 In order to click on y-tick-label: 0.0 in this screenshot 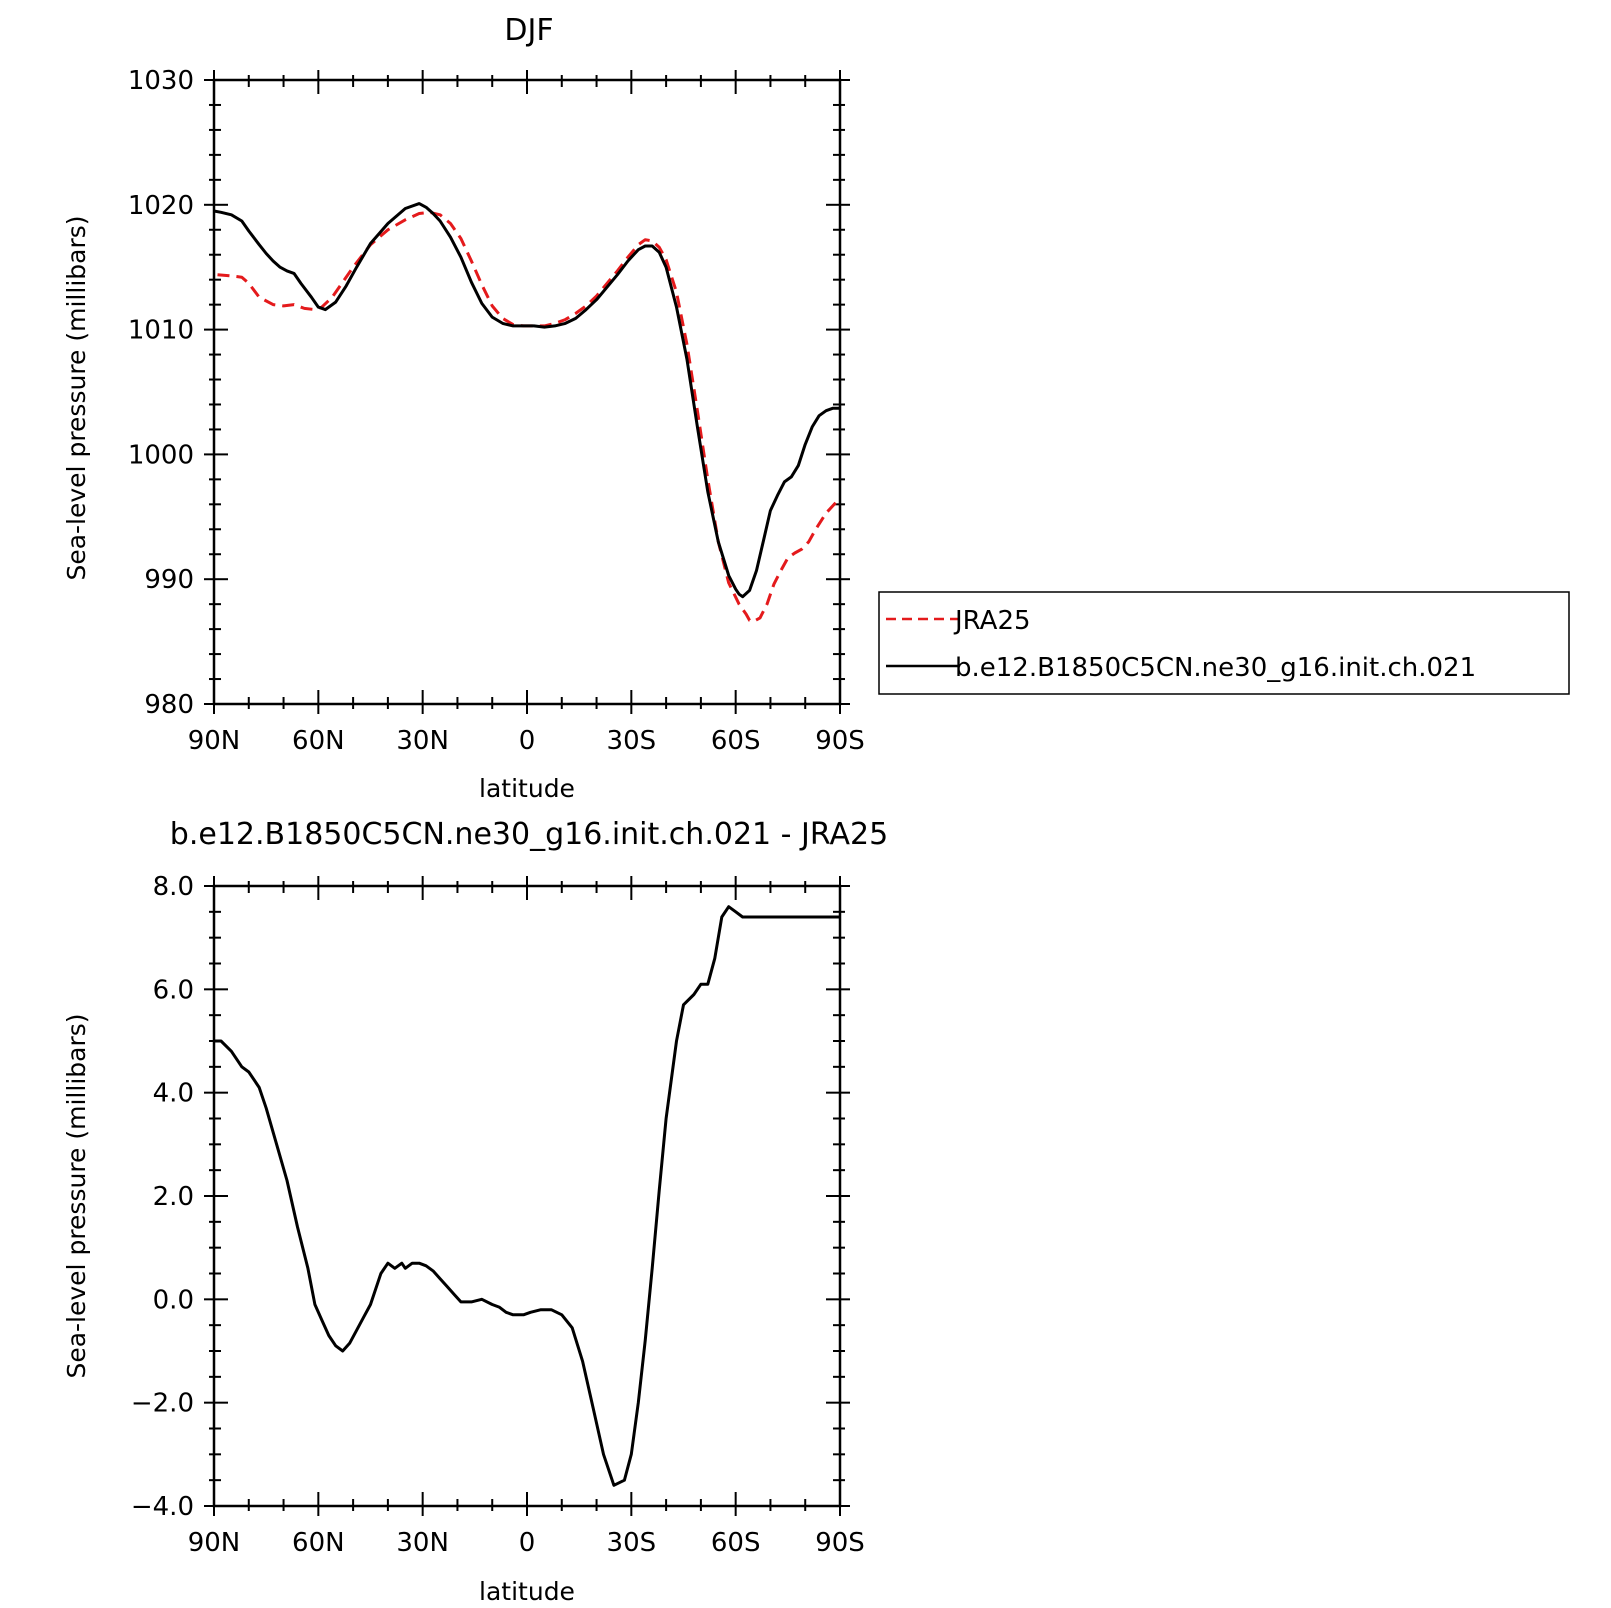, I will do `click(173, 1300)`.